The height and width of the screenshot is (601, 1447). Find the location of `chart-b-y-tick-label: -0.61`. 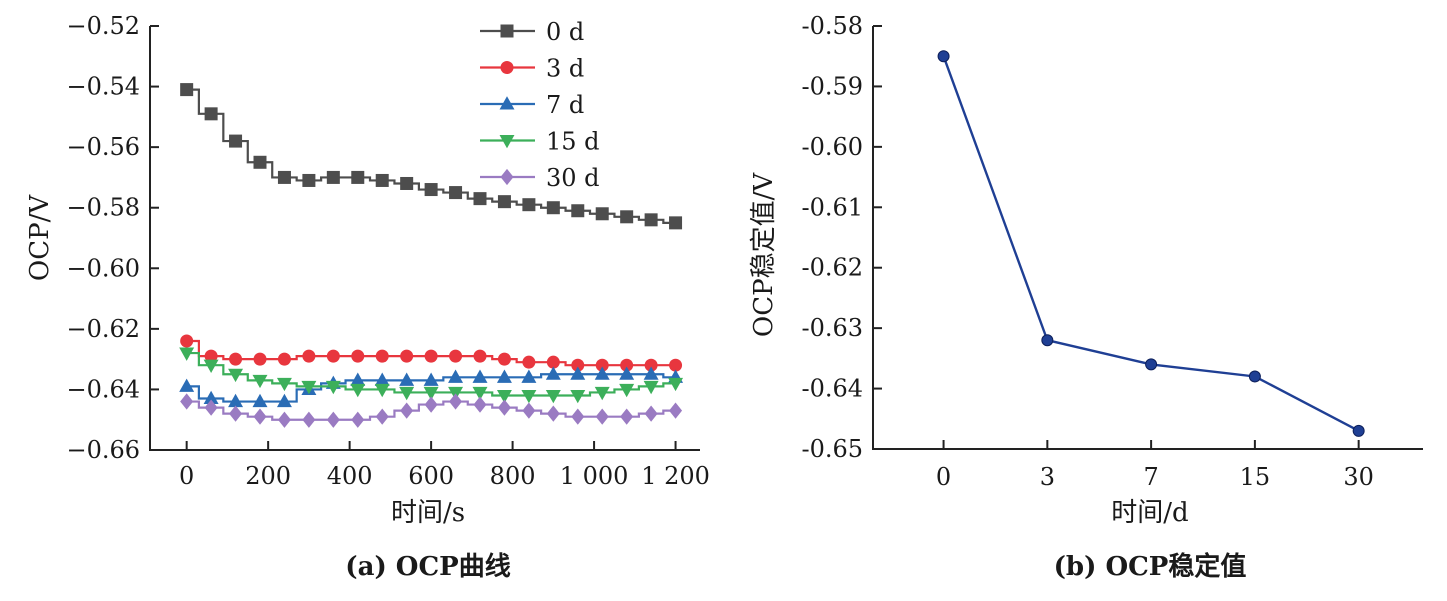

chart-b-y-tick-label: -0.61 is located at coordinates (832, 207).